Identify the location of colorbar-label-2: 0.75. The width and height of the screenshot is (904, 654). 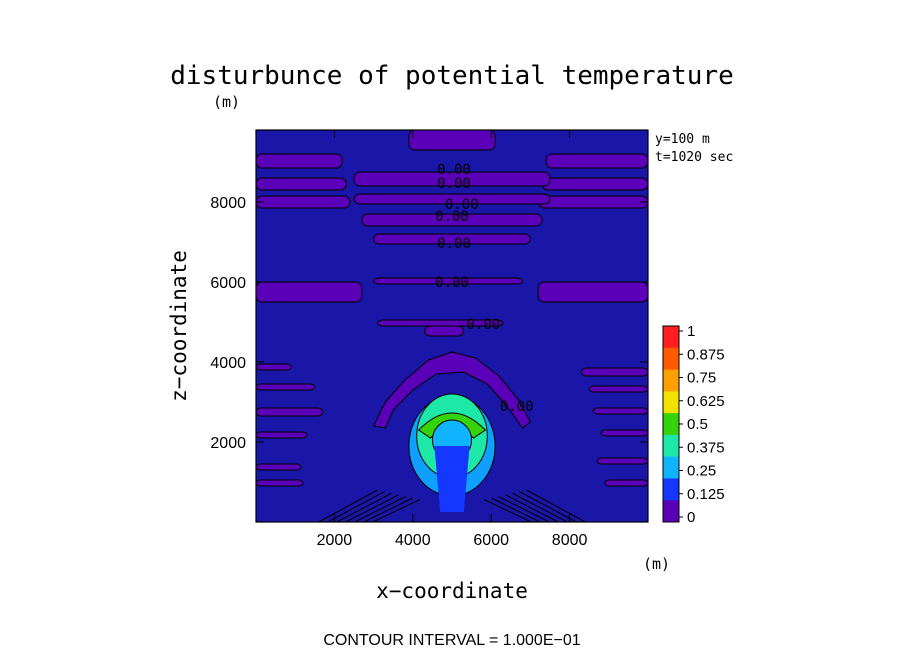
(701, 378).